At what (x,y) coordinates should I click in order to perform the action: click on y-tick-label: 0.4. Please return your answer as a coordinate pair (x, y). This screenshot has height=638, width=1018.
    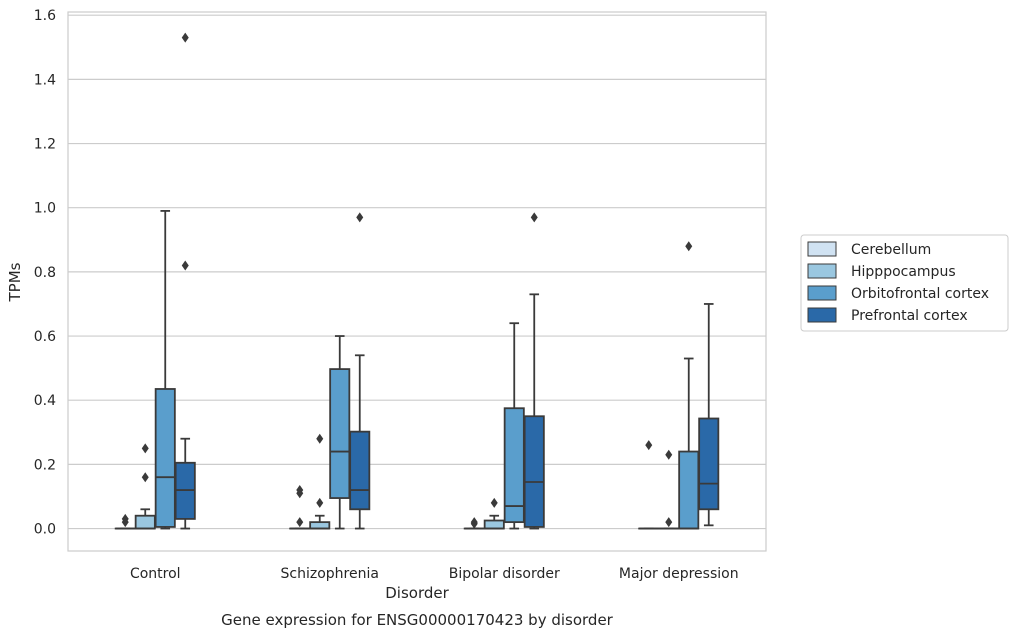
    Looking at the image, I should click on (45, 401).